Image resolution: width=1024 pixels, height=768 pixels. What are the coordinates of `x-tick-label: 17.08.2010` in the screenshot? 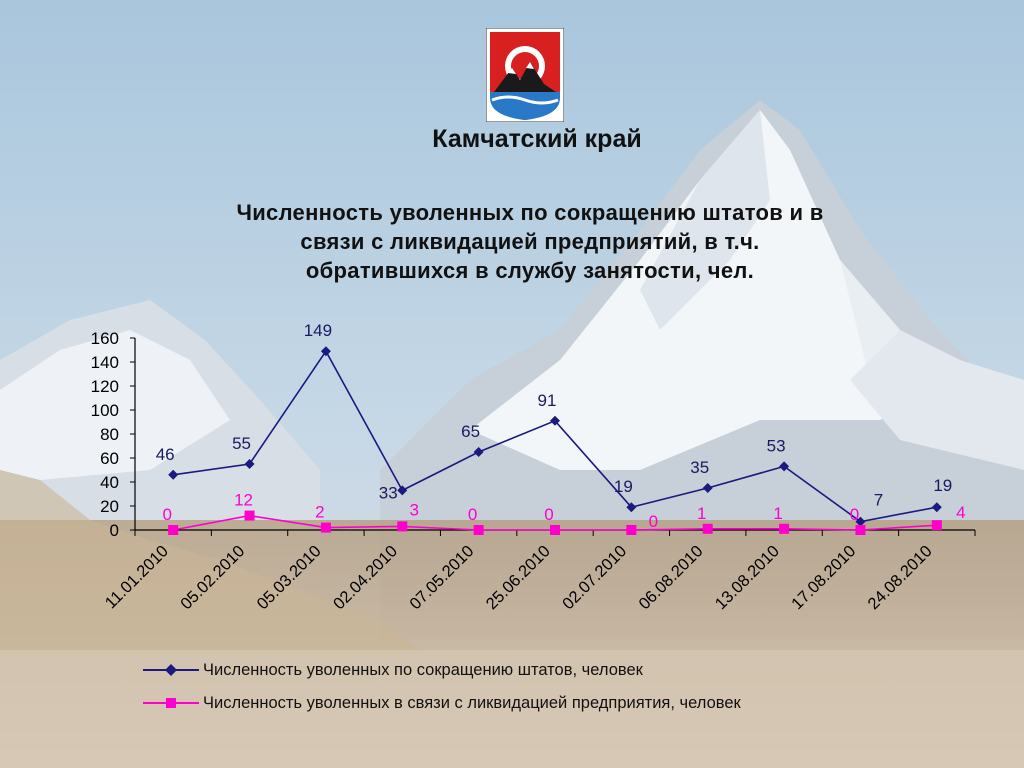 It's located at (823, 577).